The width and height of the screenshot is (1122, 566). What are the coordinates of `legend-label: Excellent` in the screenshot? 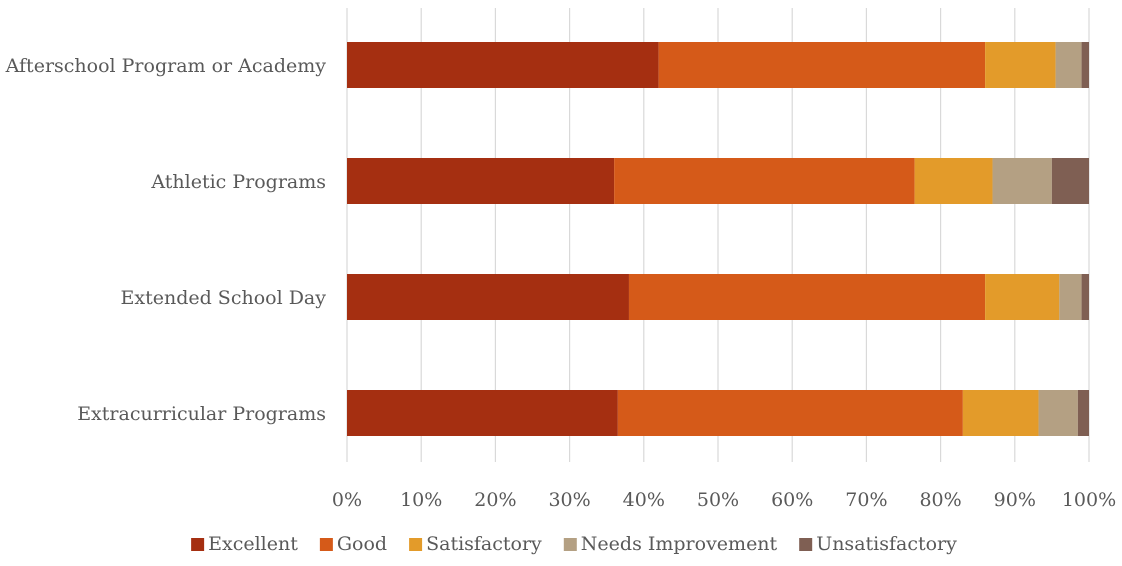 It's located at (253, 544).